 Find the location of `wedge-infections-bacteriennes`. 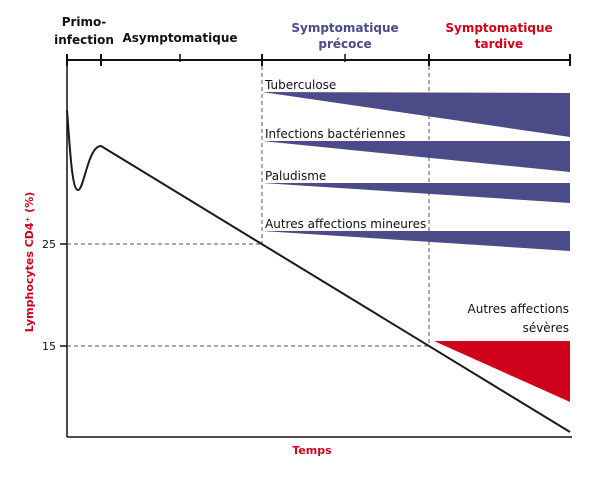

wedge-infections-bacteriennes is located at coordinates (416, 156).